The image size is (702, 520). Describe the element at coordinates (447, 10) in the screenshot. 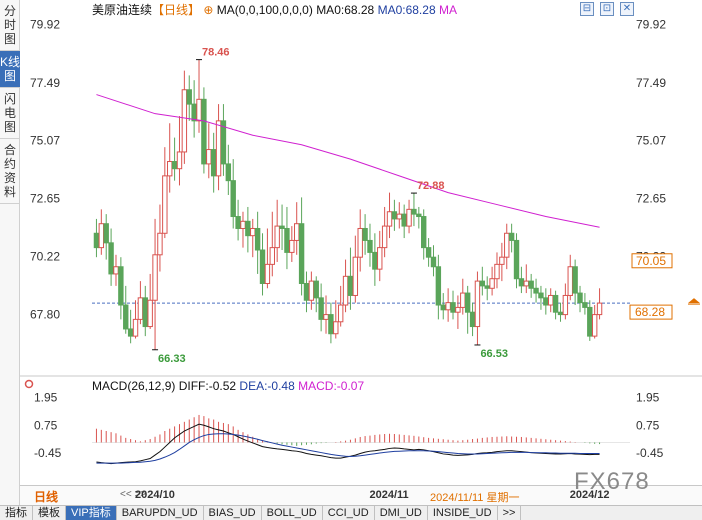

I see `ma3-value: MA` at that location.